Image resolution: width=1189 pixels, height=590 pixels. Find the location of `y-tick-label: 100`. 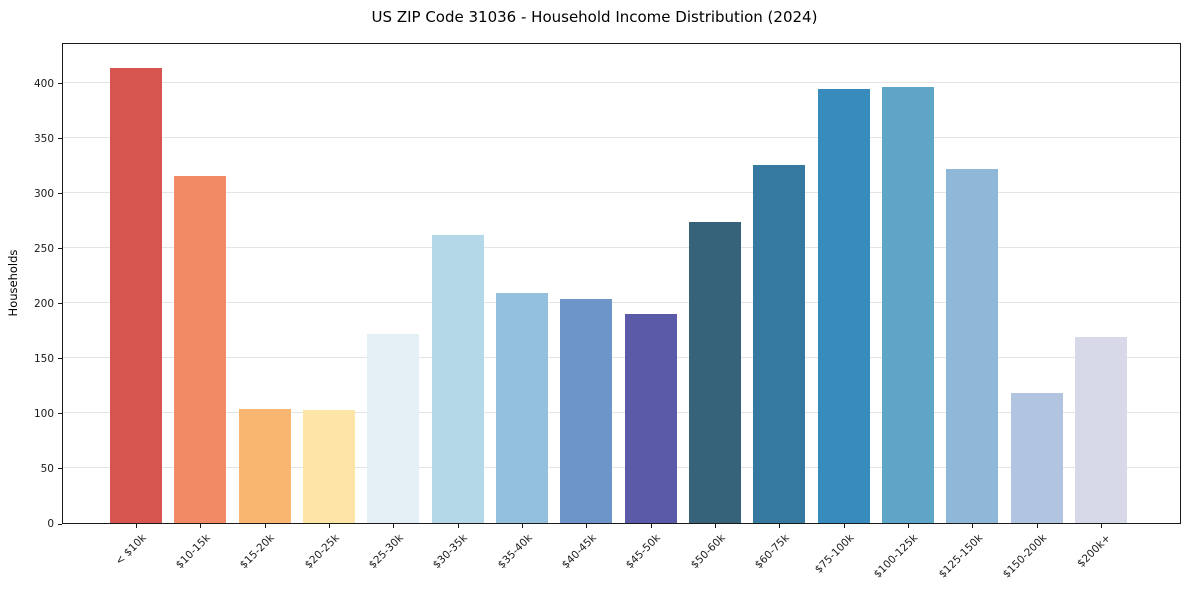

y-tick-label: 100 is located at coordinates (43, 413).